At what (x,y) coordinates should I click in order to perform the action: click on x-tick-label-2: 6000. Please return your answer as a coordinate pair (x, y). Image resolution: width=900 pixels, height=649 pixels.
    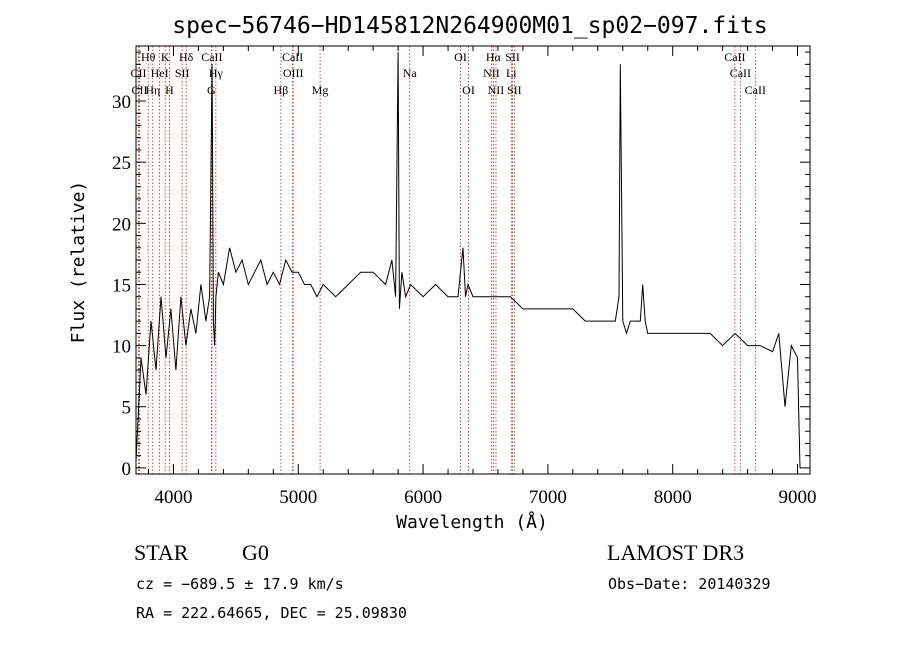
    Looking at the image, I should click on (423, 497).